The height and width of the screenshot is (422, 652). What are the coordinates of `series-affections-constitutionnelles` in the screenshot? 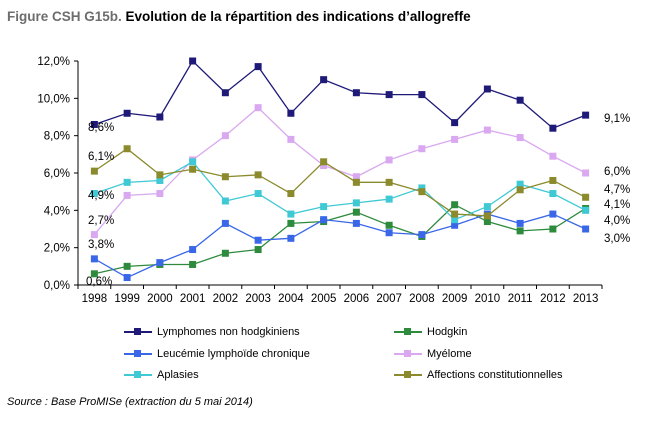 It's located at (340, 182).